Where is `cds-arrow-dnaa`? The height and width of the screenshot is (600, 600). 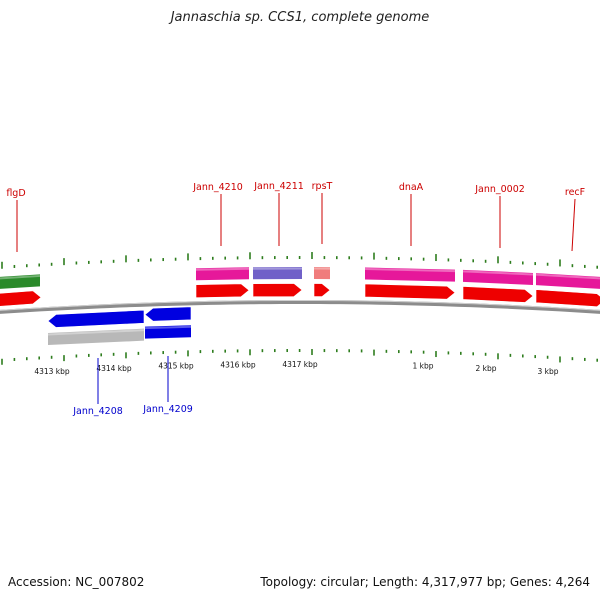 cds-arrow-dnaa is located at coordinates (410, 291).